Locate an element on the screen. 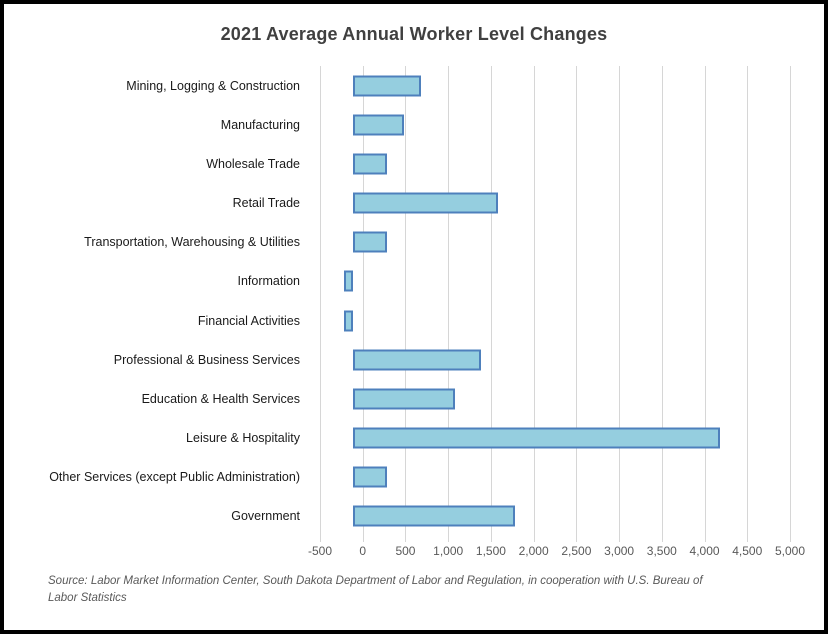  x-tick-label: 2,000 is located at coordinates (533, 551).